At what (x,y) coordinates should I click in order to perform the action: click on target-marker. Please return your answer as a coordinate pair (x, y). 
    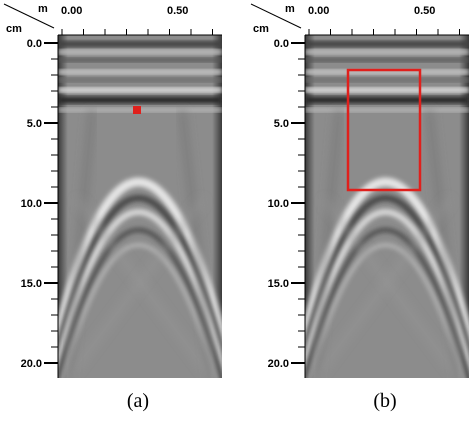
    Looking at the image, I should click on (137, 110).